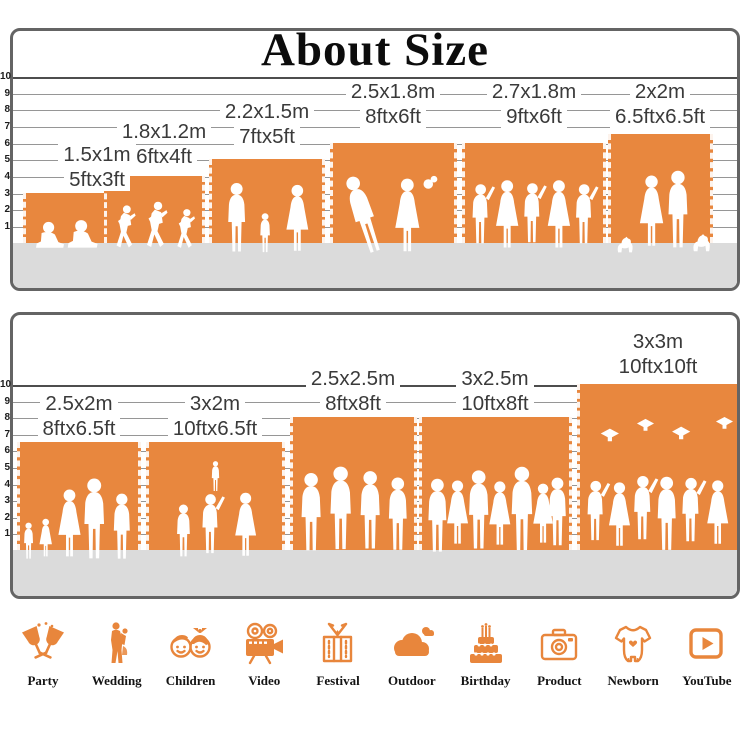 The height and width of the screenshot is (750, 750). I want to click on size-metric: 2.2x1.5m, so click(267, 111).